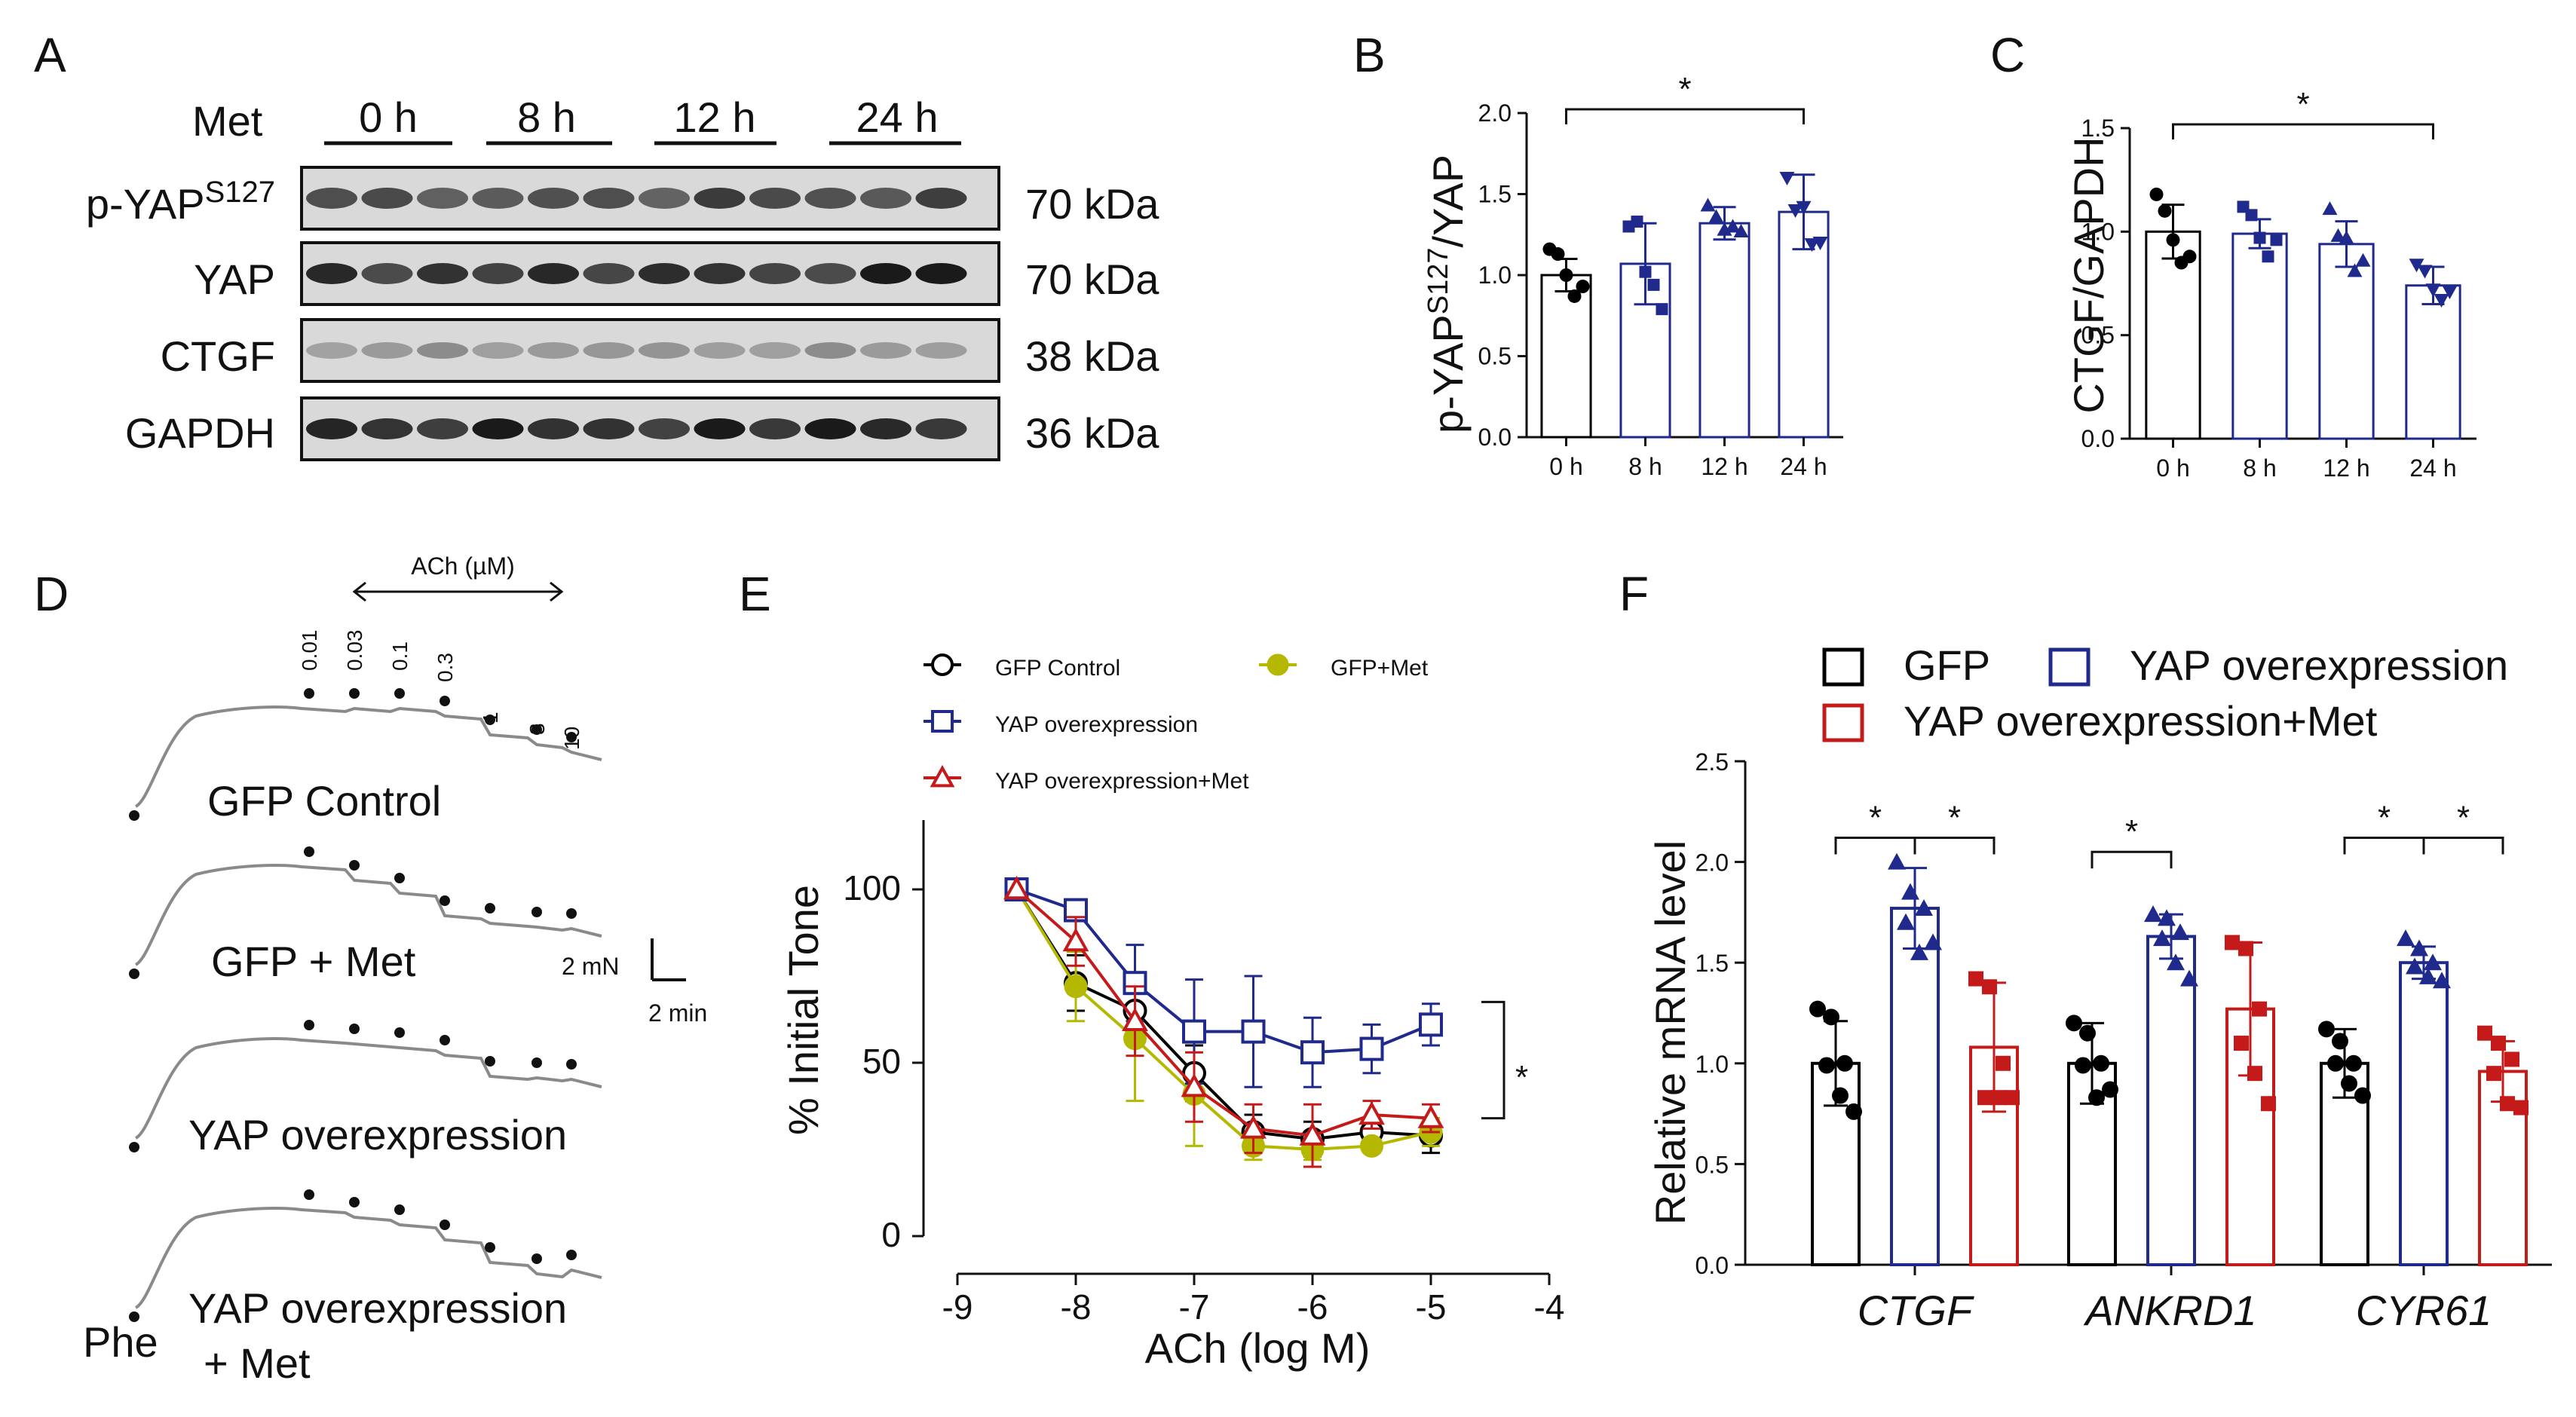  I want to click on panel-b-letter: B, so click(1369, 55).